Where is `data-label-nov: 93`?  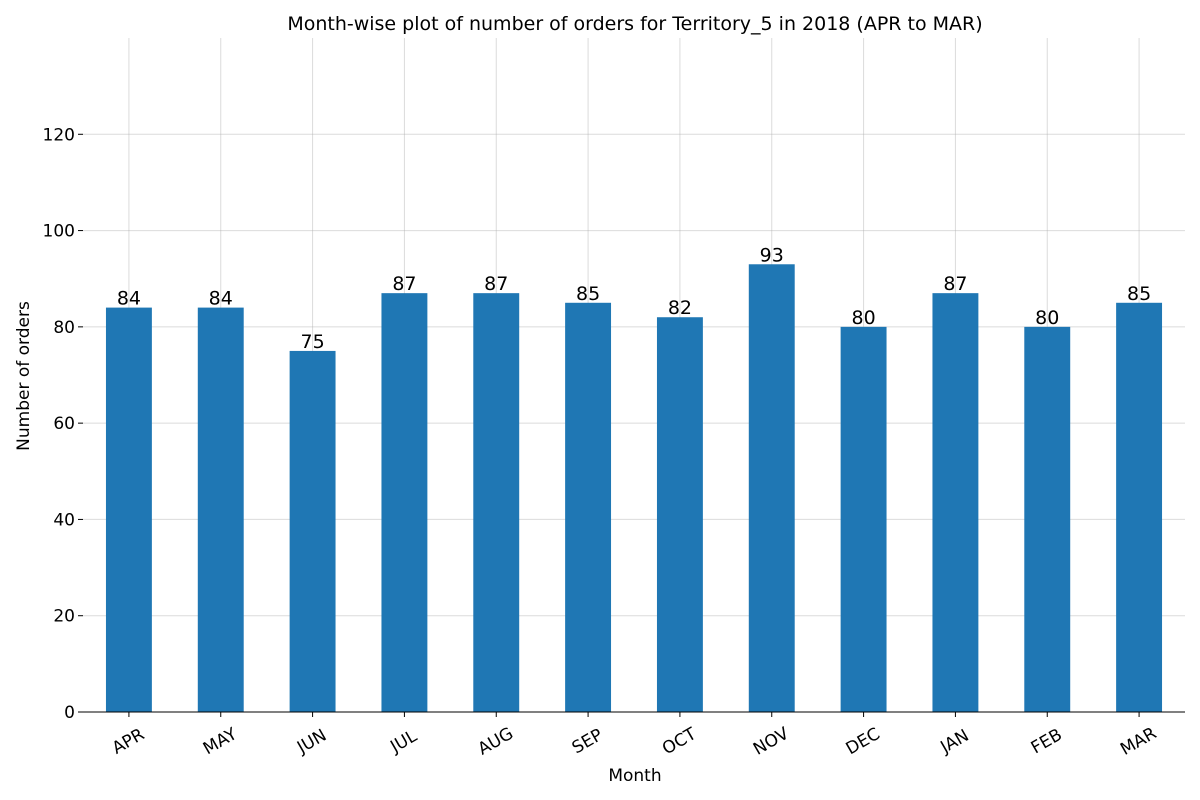
data-label-nov: 93 is located at coordinates (772, 255).